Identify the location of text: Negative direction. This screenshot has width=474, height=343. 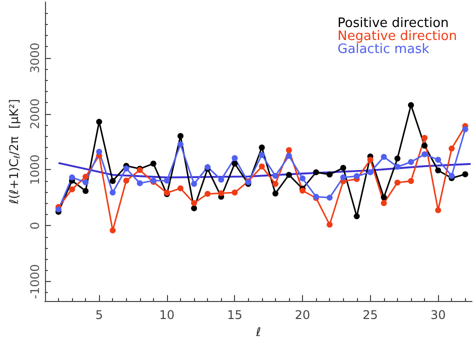
(398, 36).